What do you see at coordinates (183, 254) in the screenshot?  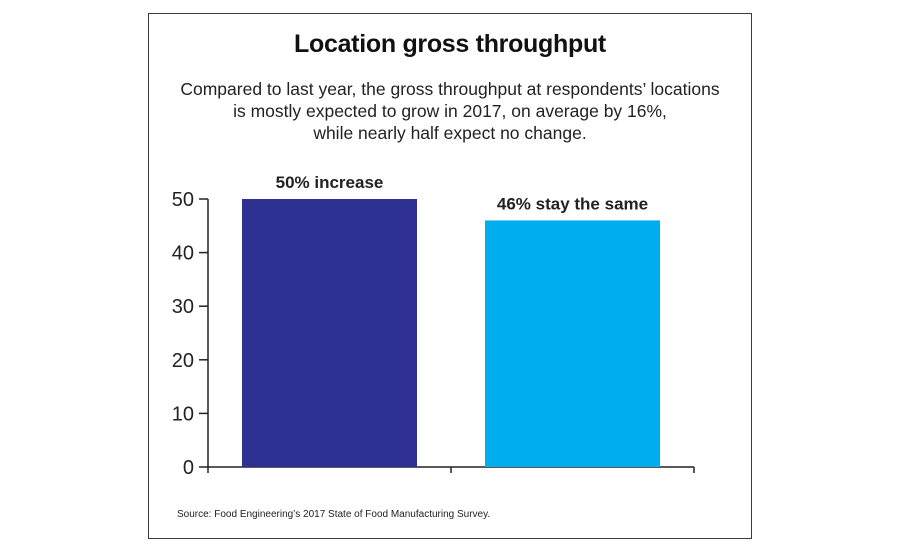 I see `y-tick-label: 40` at bounding box center [183, 254].